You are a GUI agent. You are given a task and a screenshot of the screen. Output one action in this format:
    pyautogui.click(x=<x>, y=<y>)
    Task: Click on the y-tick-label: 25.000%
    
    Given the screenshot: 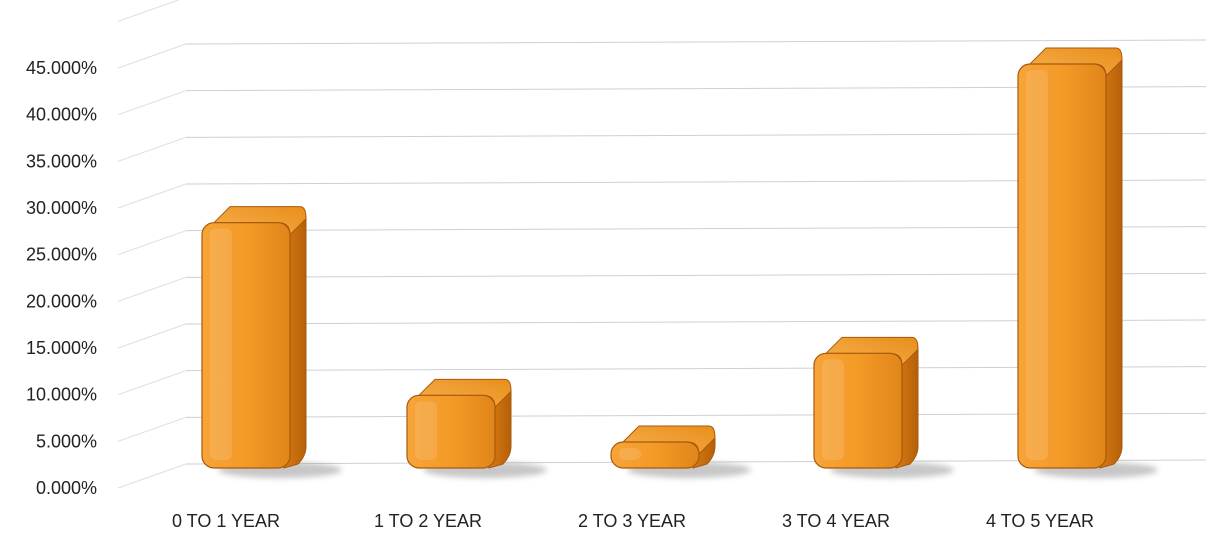 What is the action you would take?
    pyautogui.click(x=61, y=255)
    